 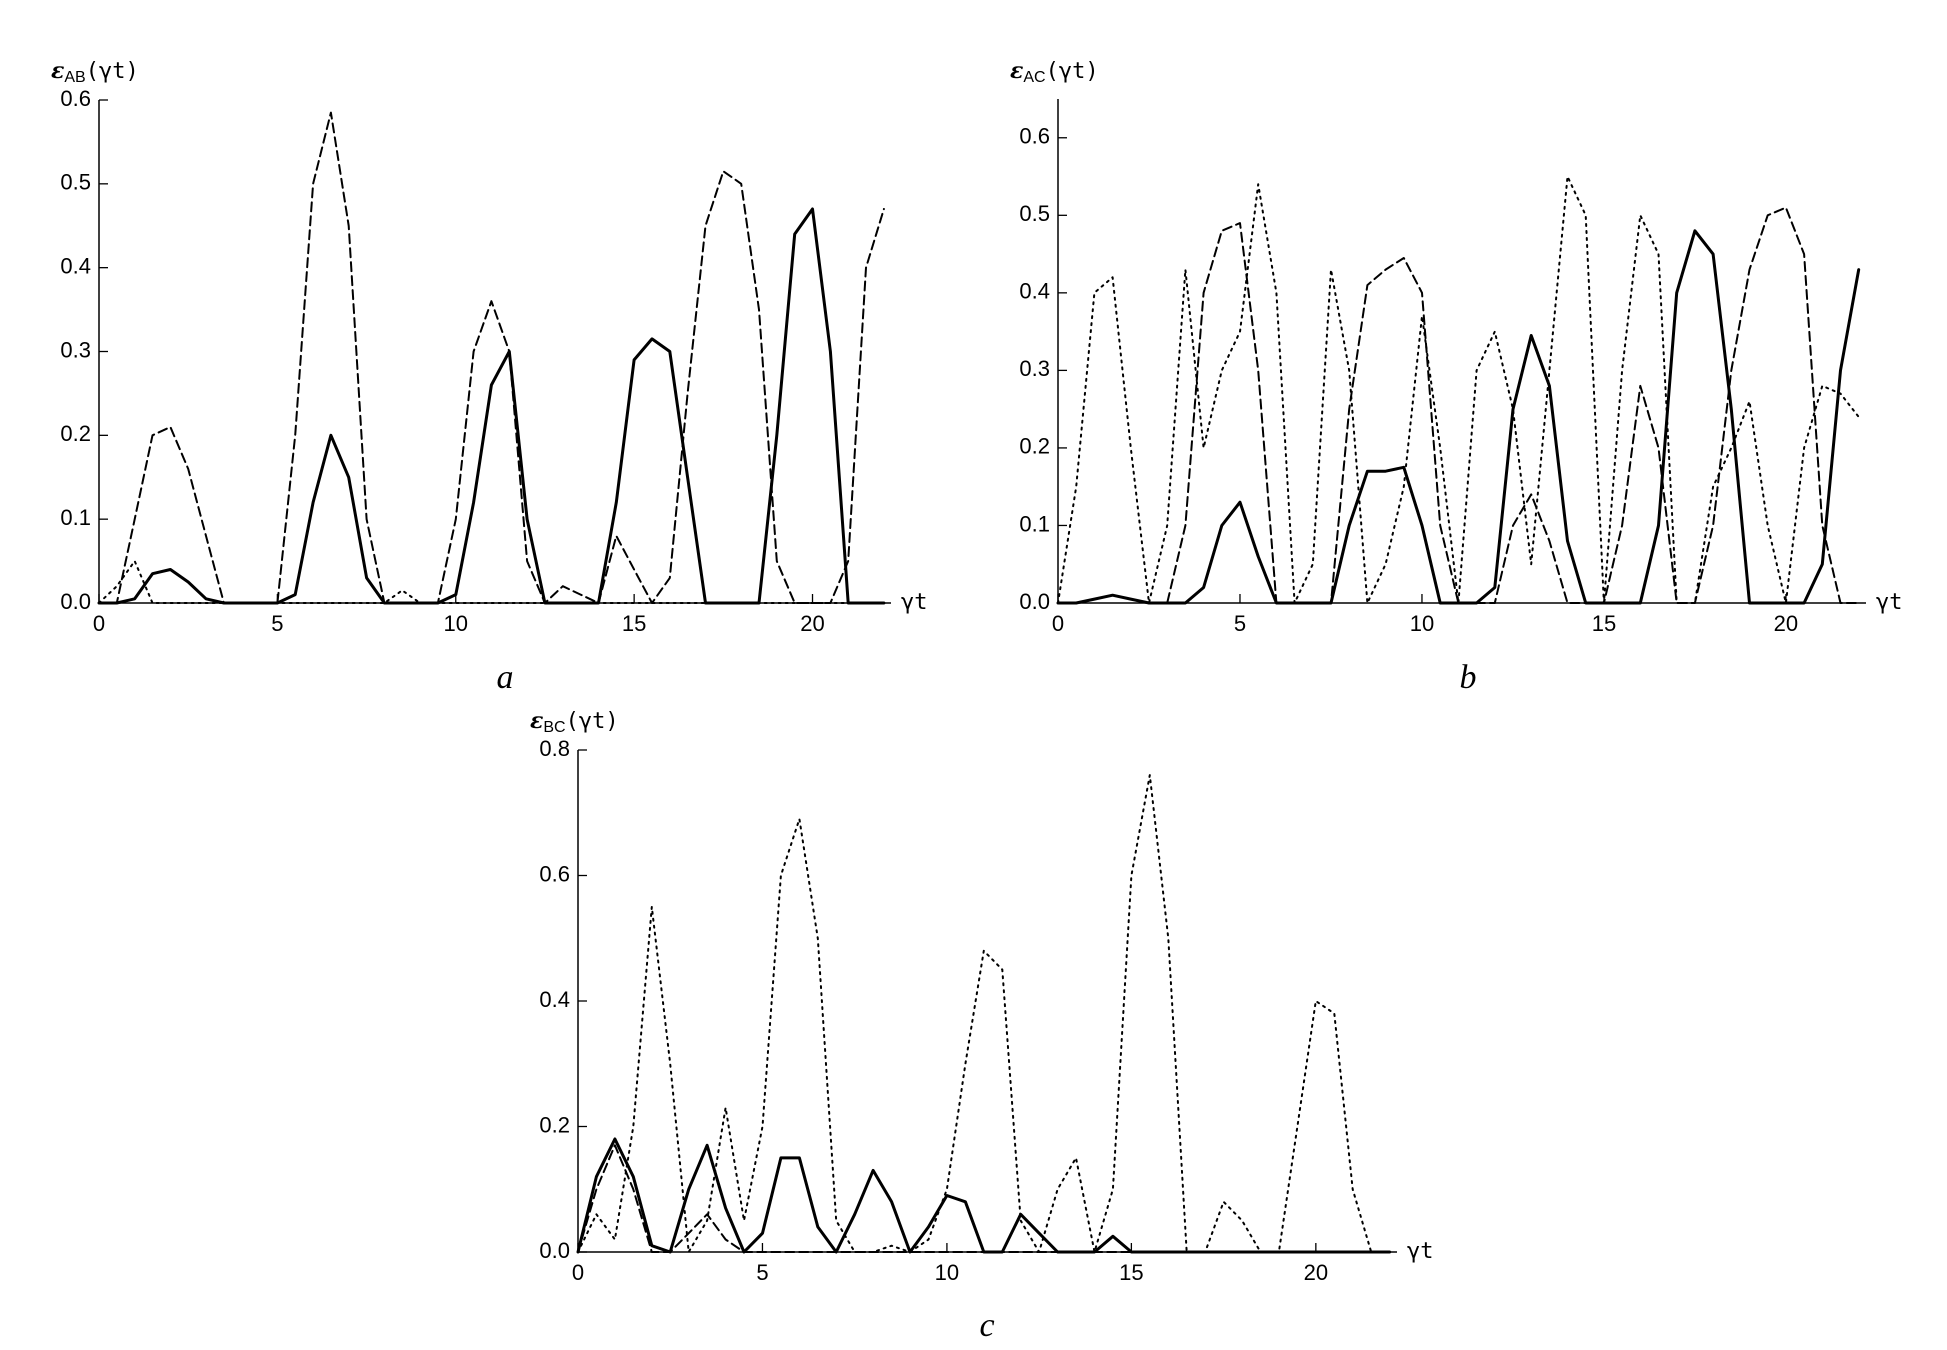 I want to click on y-axis-label: εAC(γt), so click(x=1054, y=72).